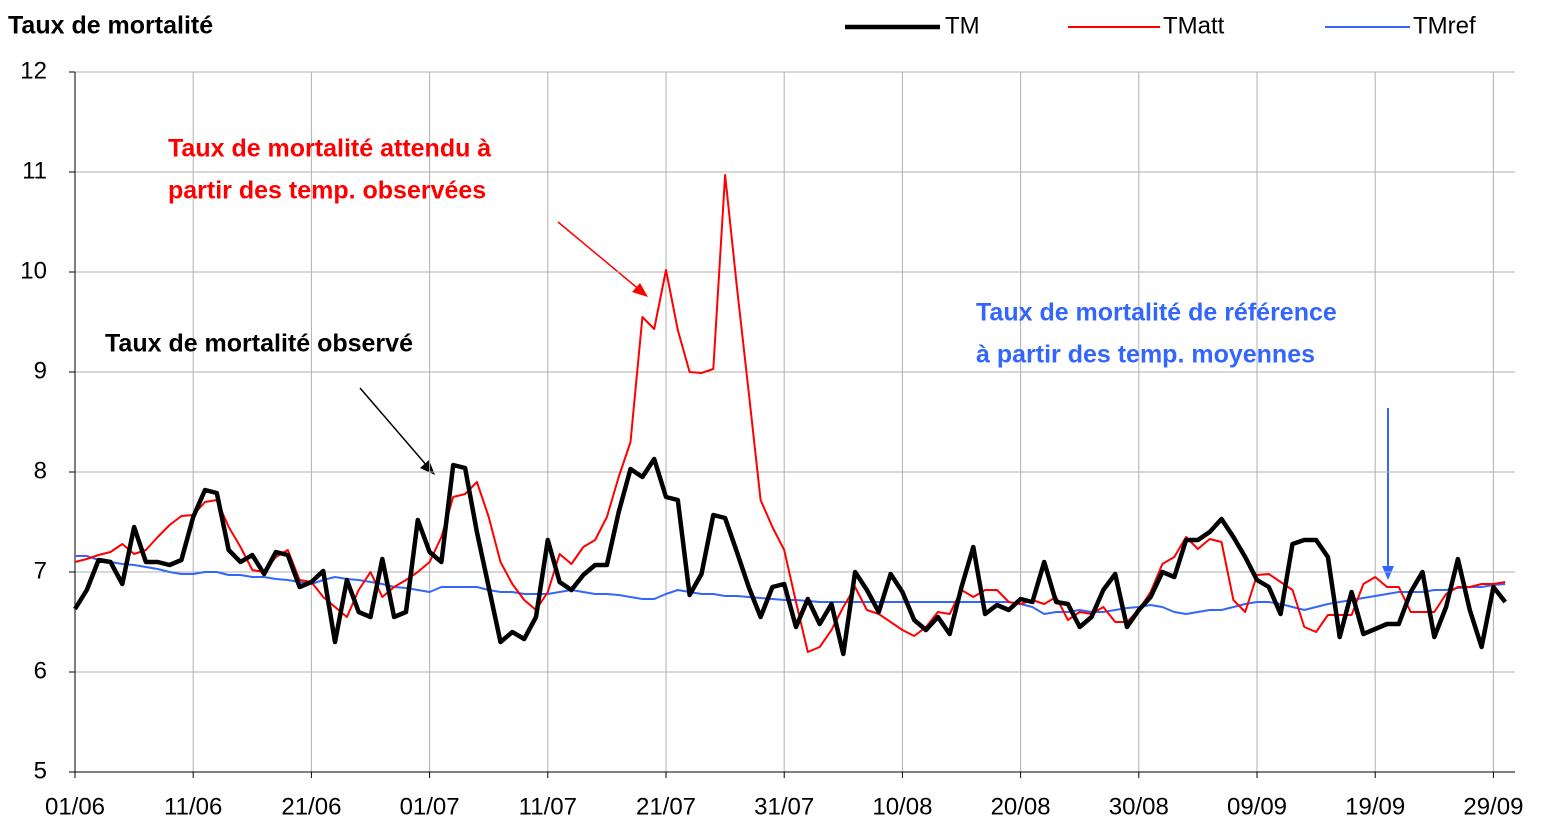  Describe the element at coordinates (327, 191) in the screenshot. I see `annotation: partir des temp. observées` at that location.